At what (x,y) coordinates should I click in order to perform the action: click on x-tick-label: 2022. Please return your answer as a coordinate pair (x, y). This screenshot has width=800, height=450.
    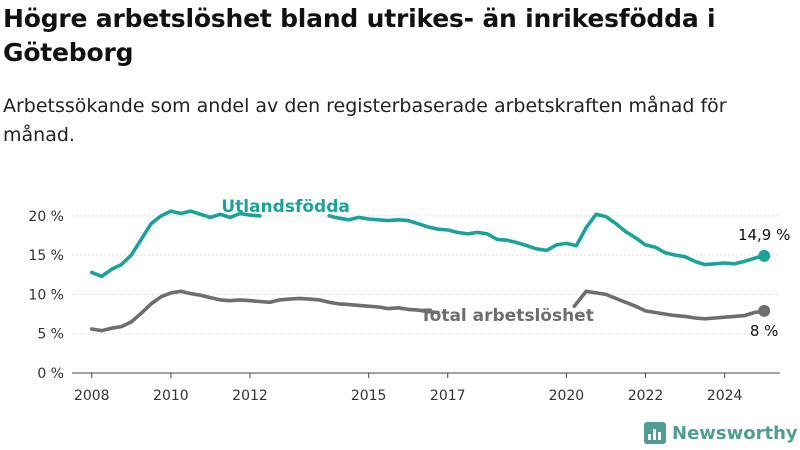
    Looking at the image, I should click on (646, 396).